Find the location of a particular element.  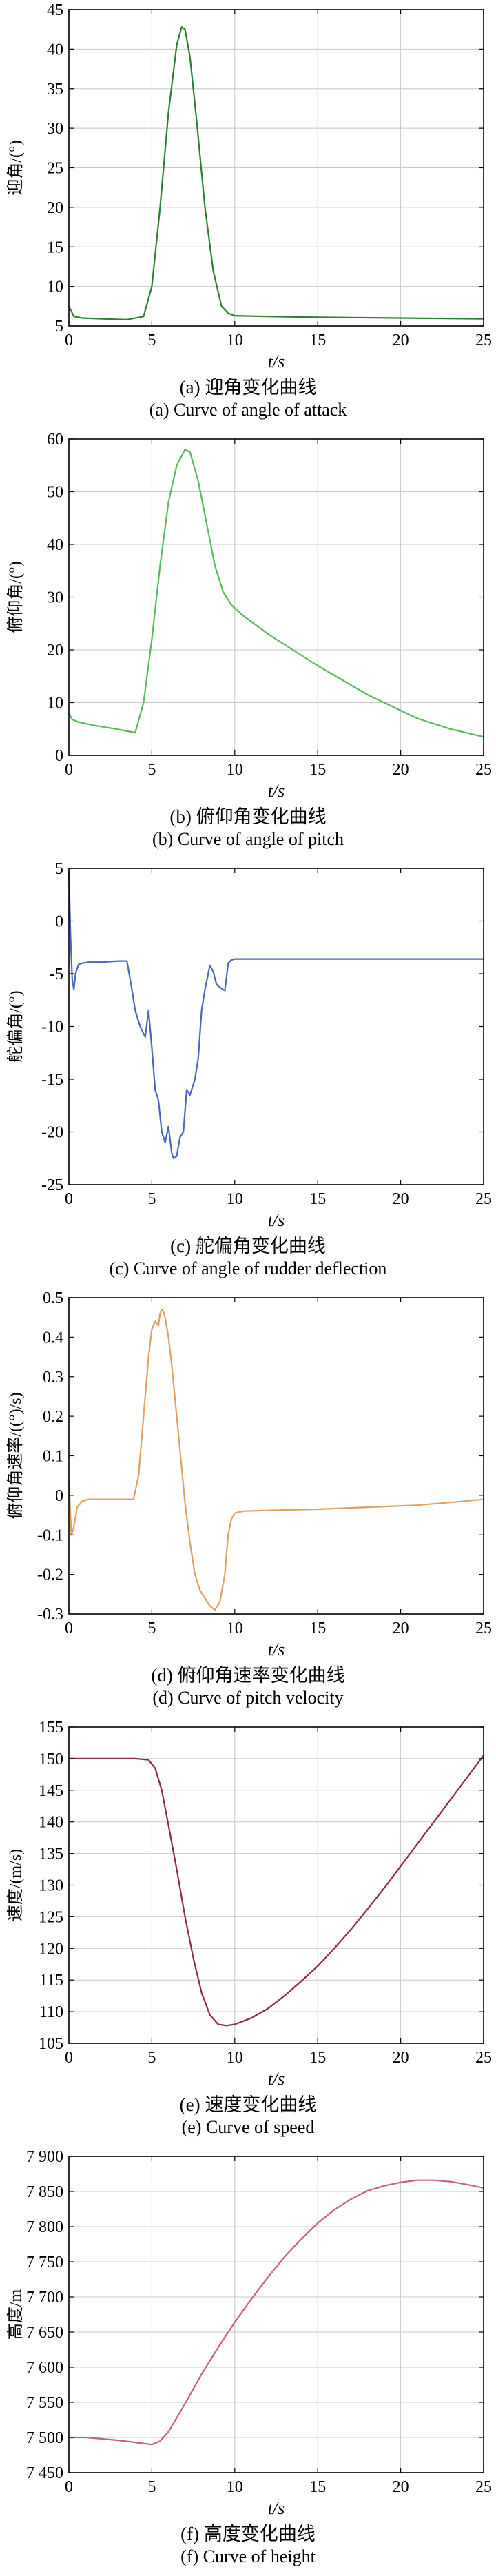

caption-chinese: (b) 俯仰角变化曲线 is located at coordinates (248, 816).